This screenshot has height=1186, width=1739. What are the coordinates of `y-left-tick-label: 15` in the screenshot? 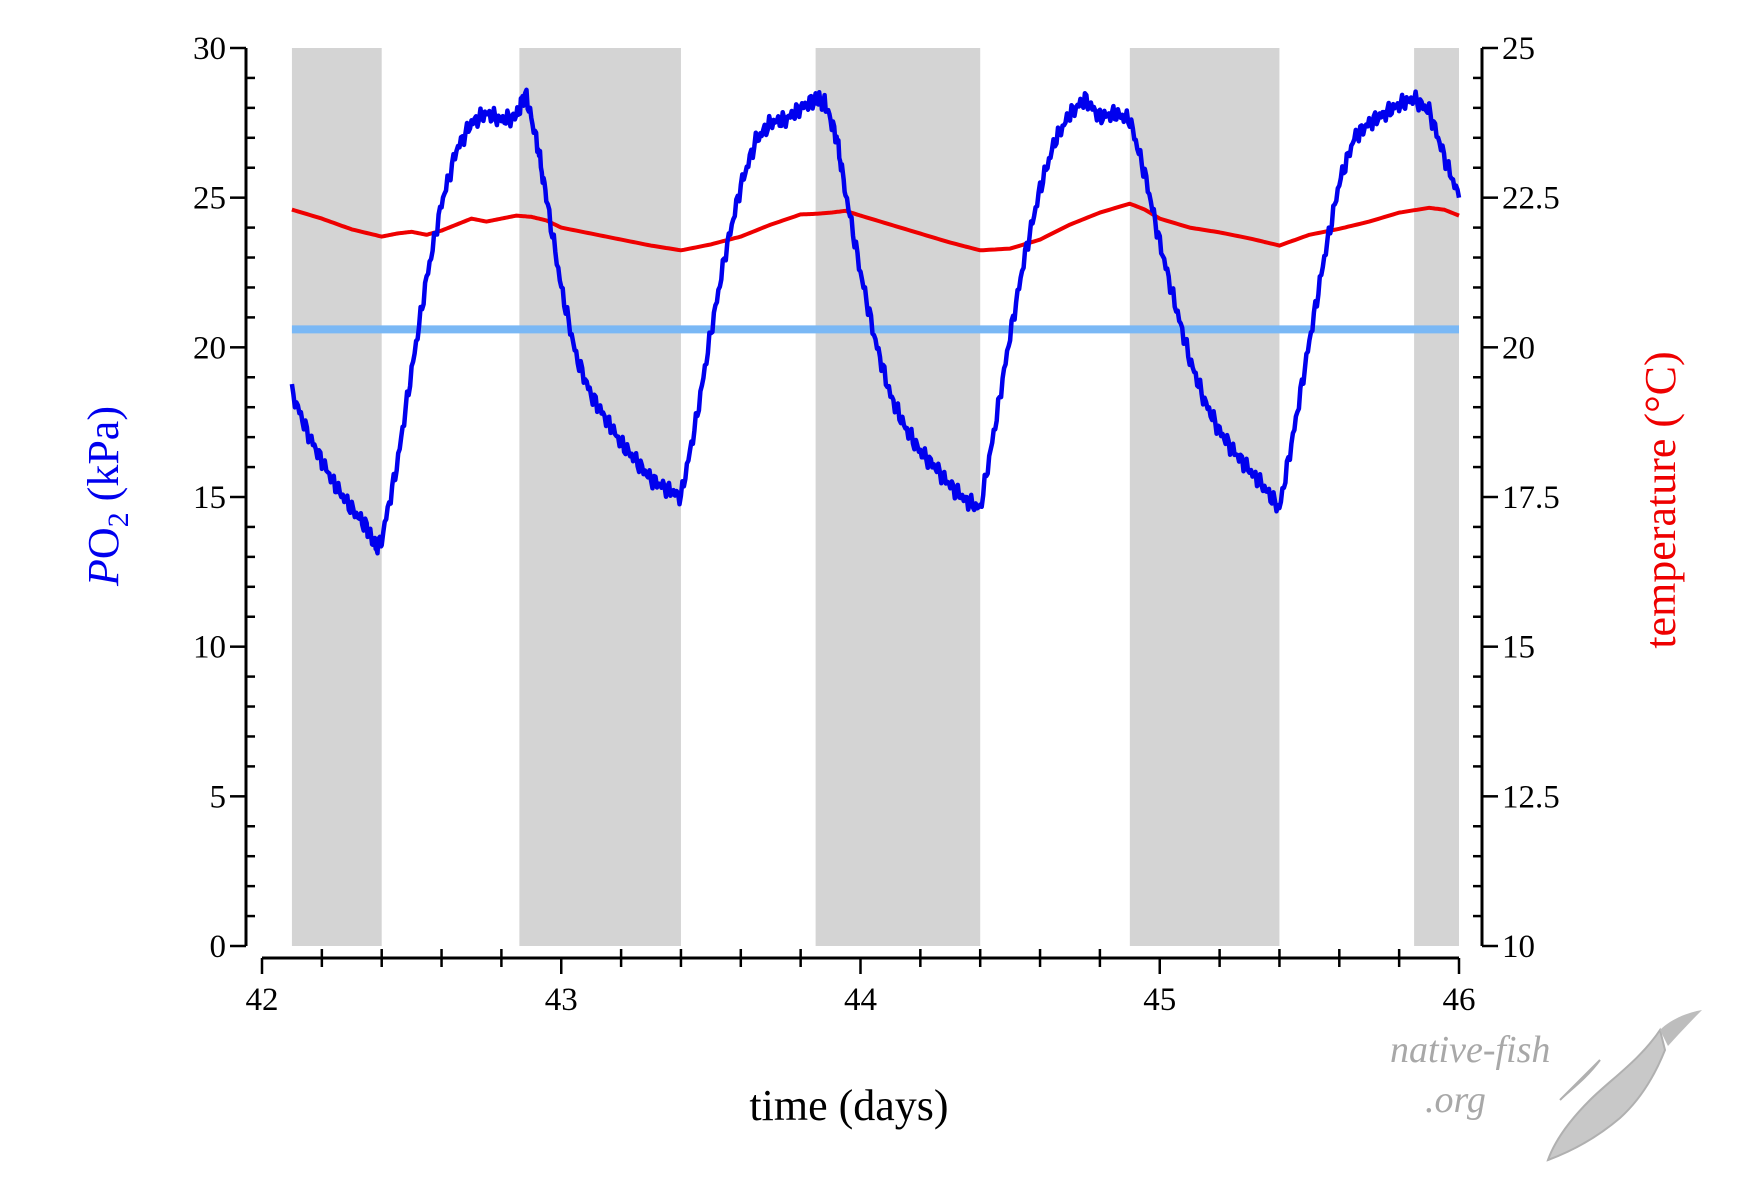 It's located at (209, 498).